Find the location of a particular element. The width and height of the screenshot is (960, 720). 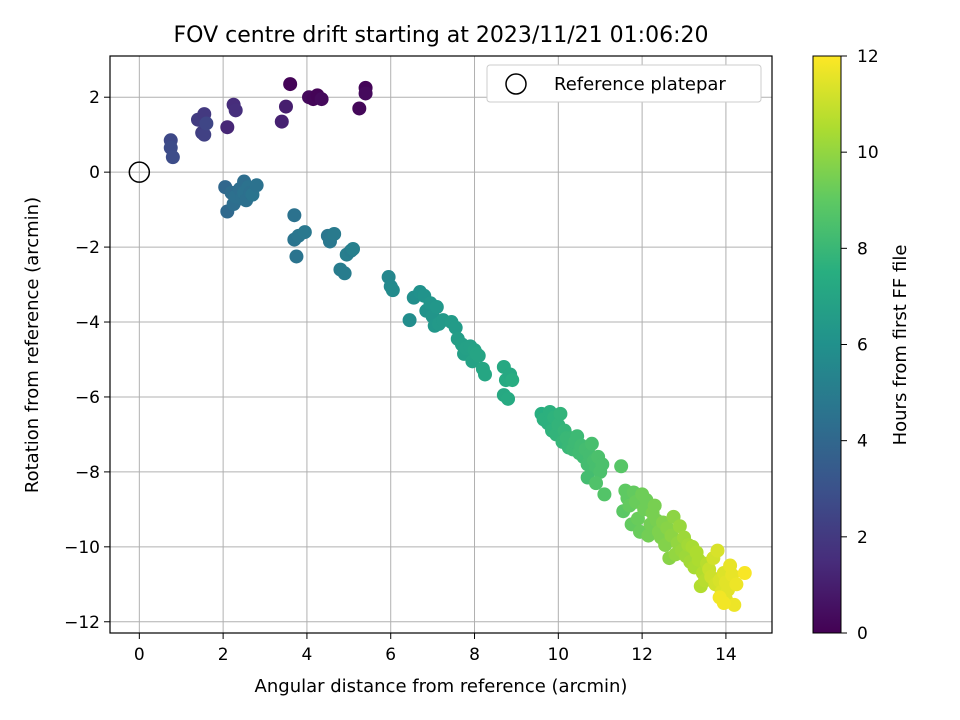

legend-box is located at coordinates (624, 83).